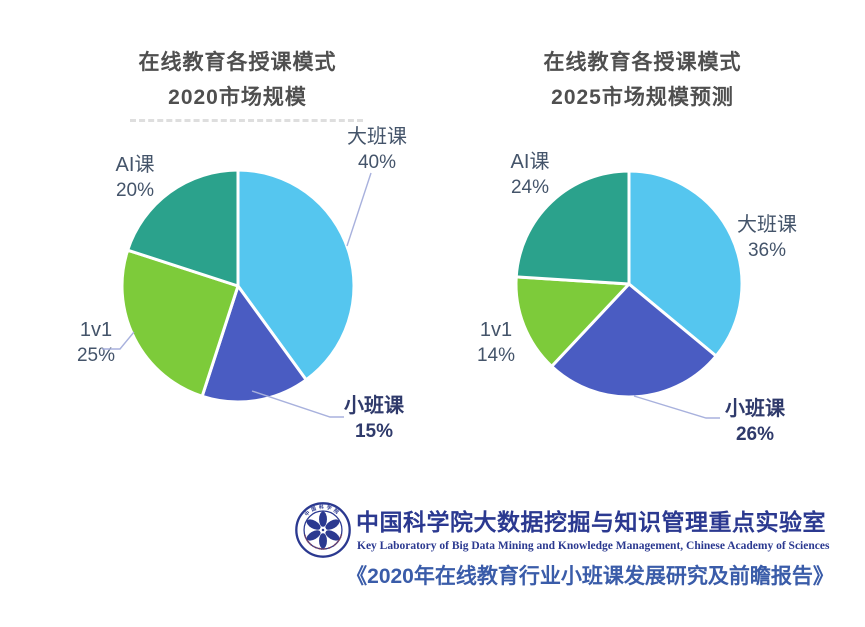  I want to click on slice-label-pct: 20%, so click(135, 190).